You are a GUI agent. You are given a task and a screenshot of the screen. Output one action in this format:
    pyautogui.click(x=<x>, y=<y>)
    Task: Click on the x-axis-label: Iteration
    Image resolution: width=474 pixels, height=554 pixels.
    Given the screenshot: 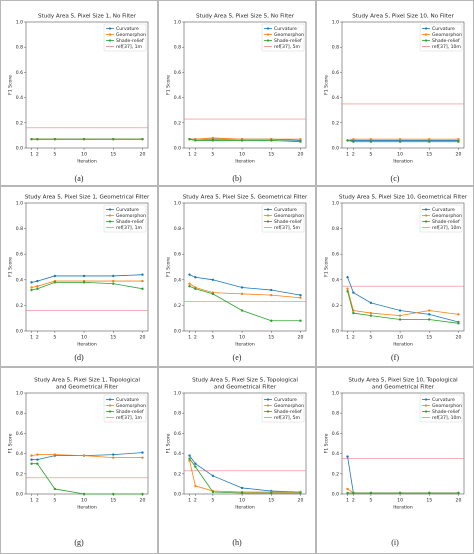 What is the action you would take?
    pyautogui.click(x=403, y=162)
    